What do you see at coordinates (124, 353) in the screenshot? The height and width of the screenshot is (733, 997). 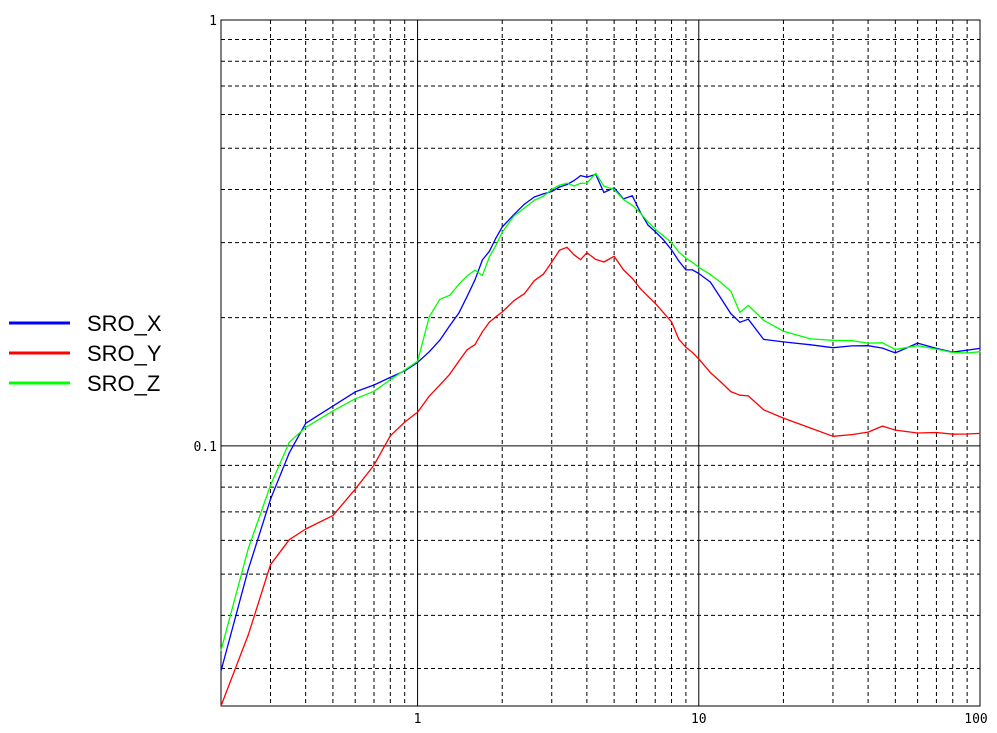 I see `legend-label-sro-y: SRO_Y` at bounding box center [124, 353].